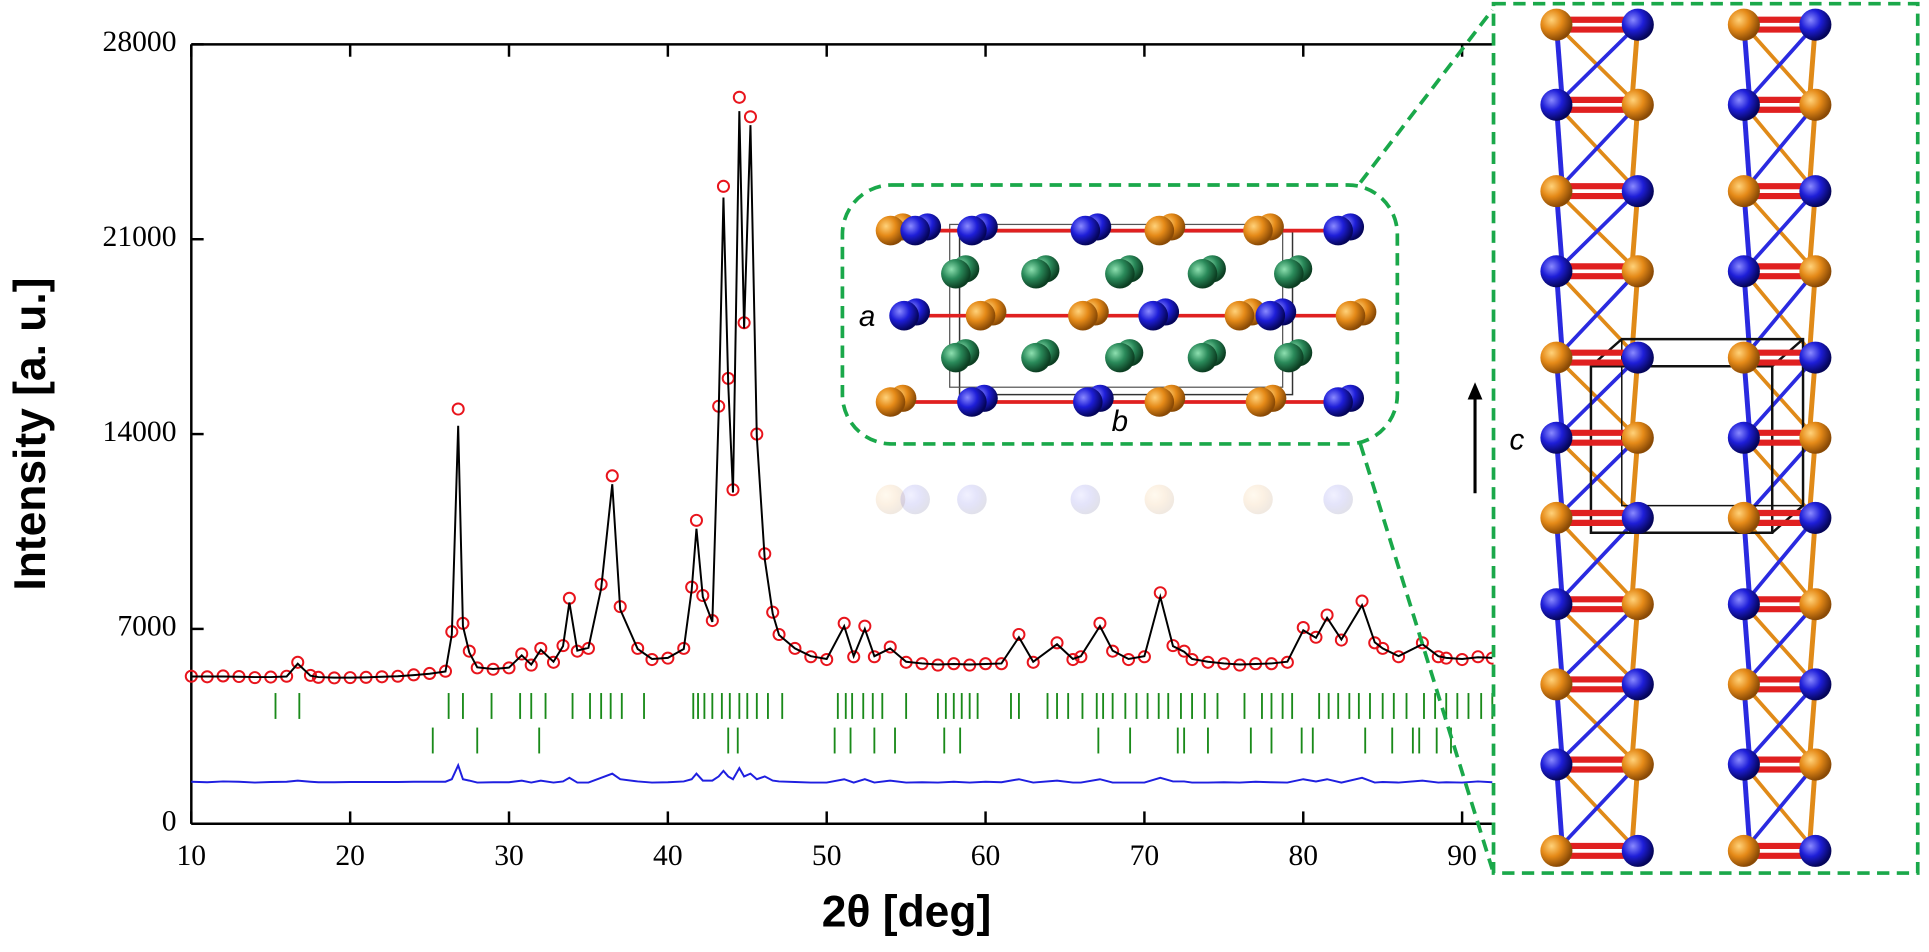  Describe the element at coordinates (192, 856) in the screenshot. I see `x-tick-label: 10` at that location.